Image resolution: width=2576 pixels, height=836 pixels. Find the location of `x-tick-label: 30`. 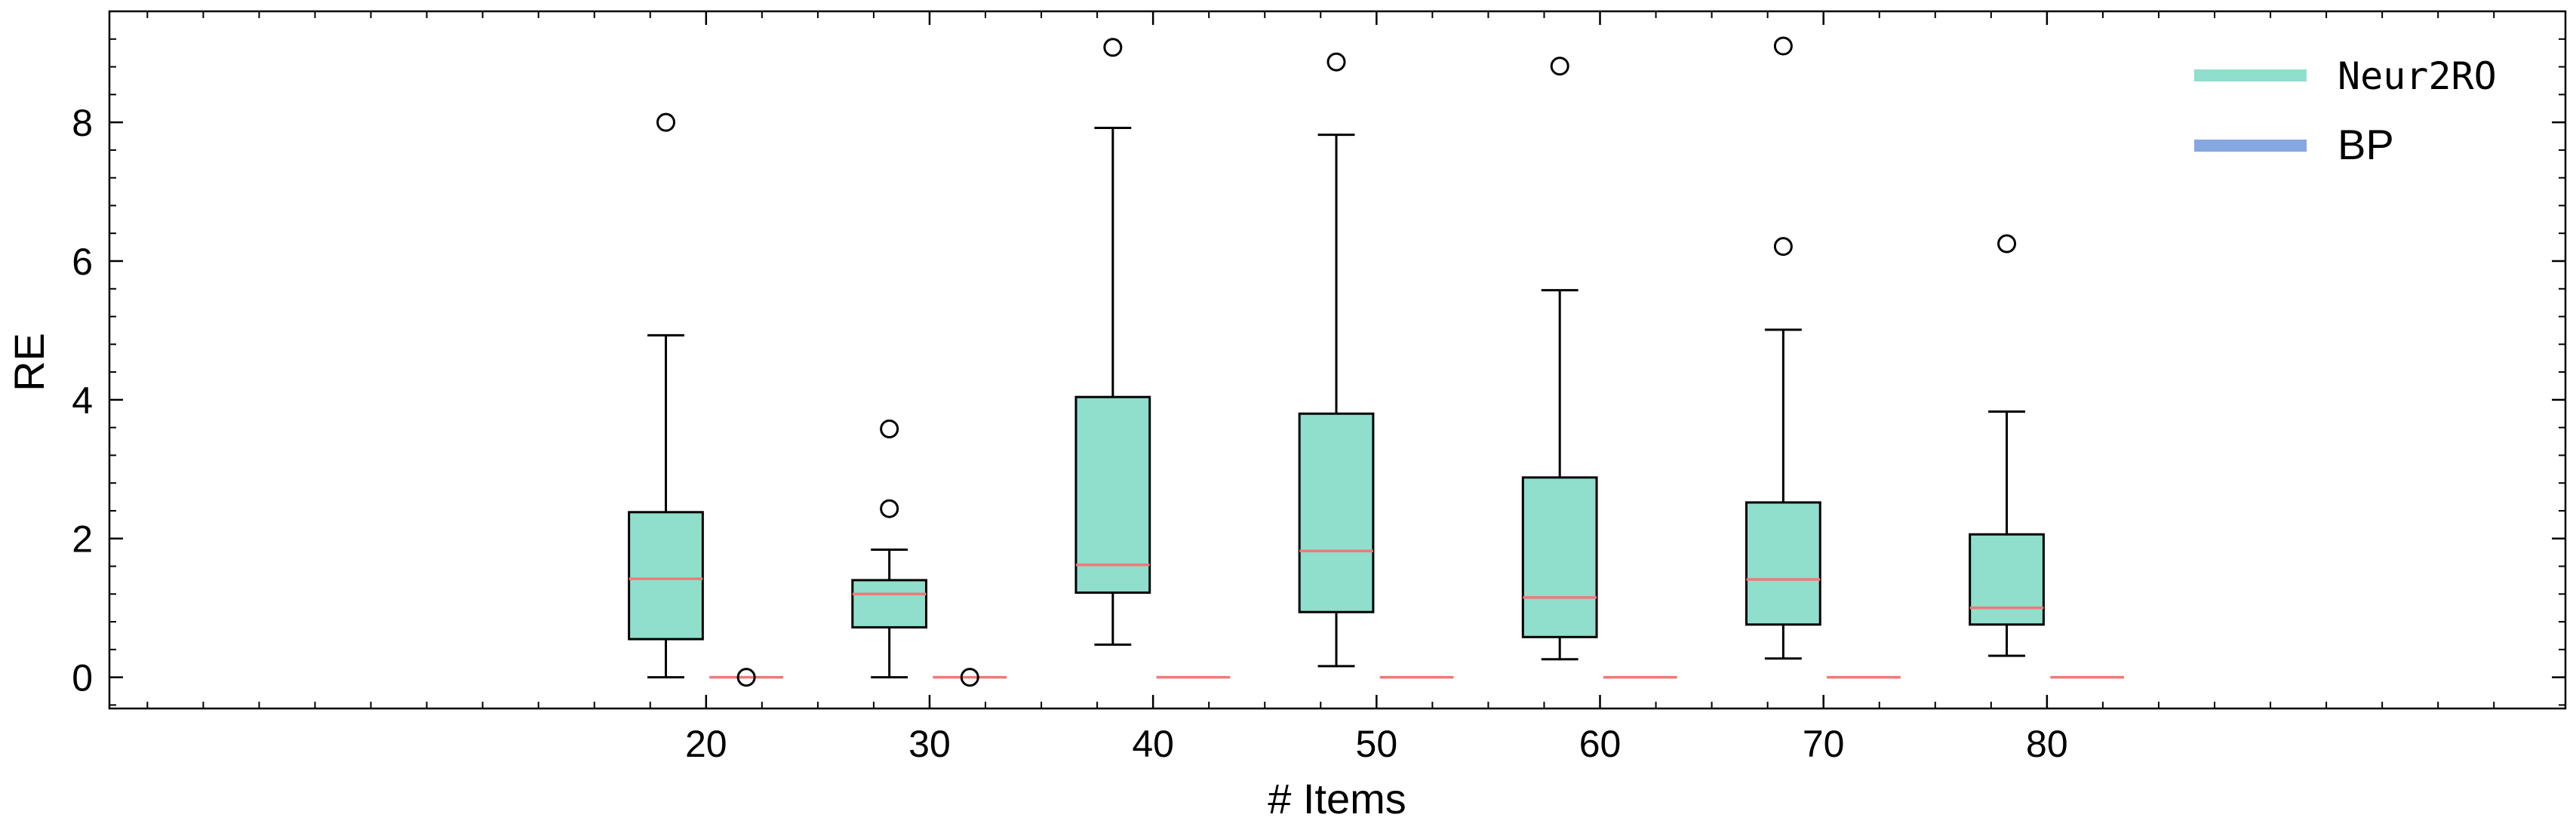

x-tick-label: 30 is located at coordinates (929, 744).